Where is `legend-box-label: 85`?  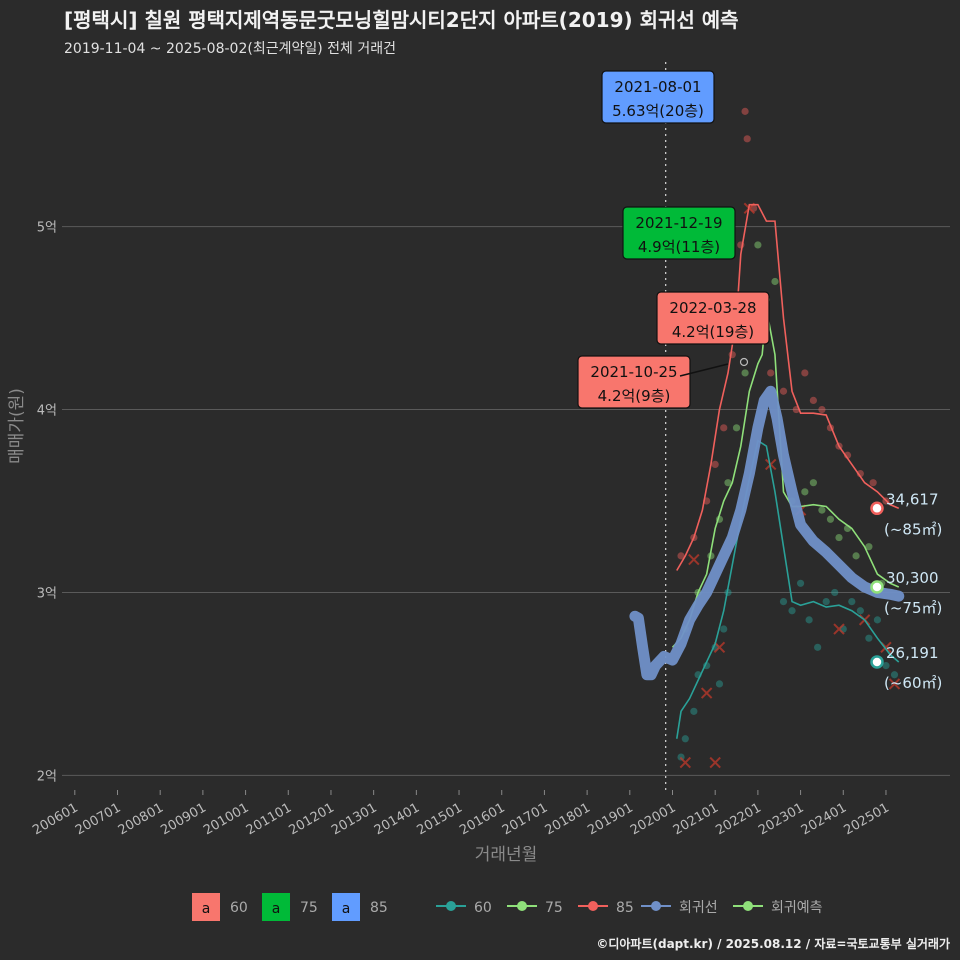 legend-box-label: 85 is located at coordinates (379, 908).